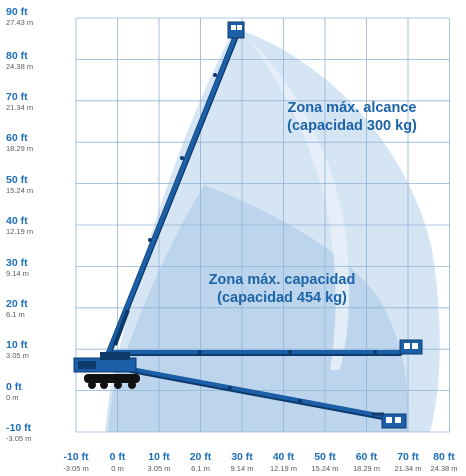 This screenshot has width=466, height=476. Describe the element at coordinates (118, 457) in the screenshot. I see `x-tick-ft: 0 ft` at that location.